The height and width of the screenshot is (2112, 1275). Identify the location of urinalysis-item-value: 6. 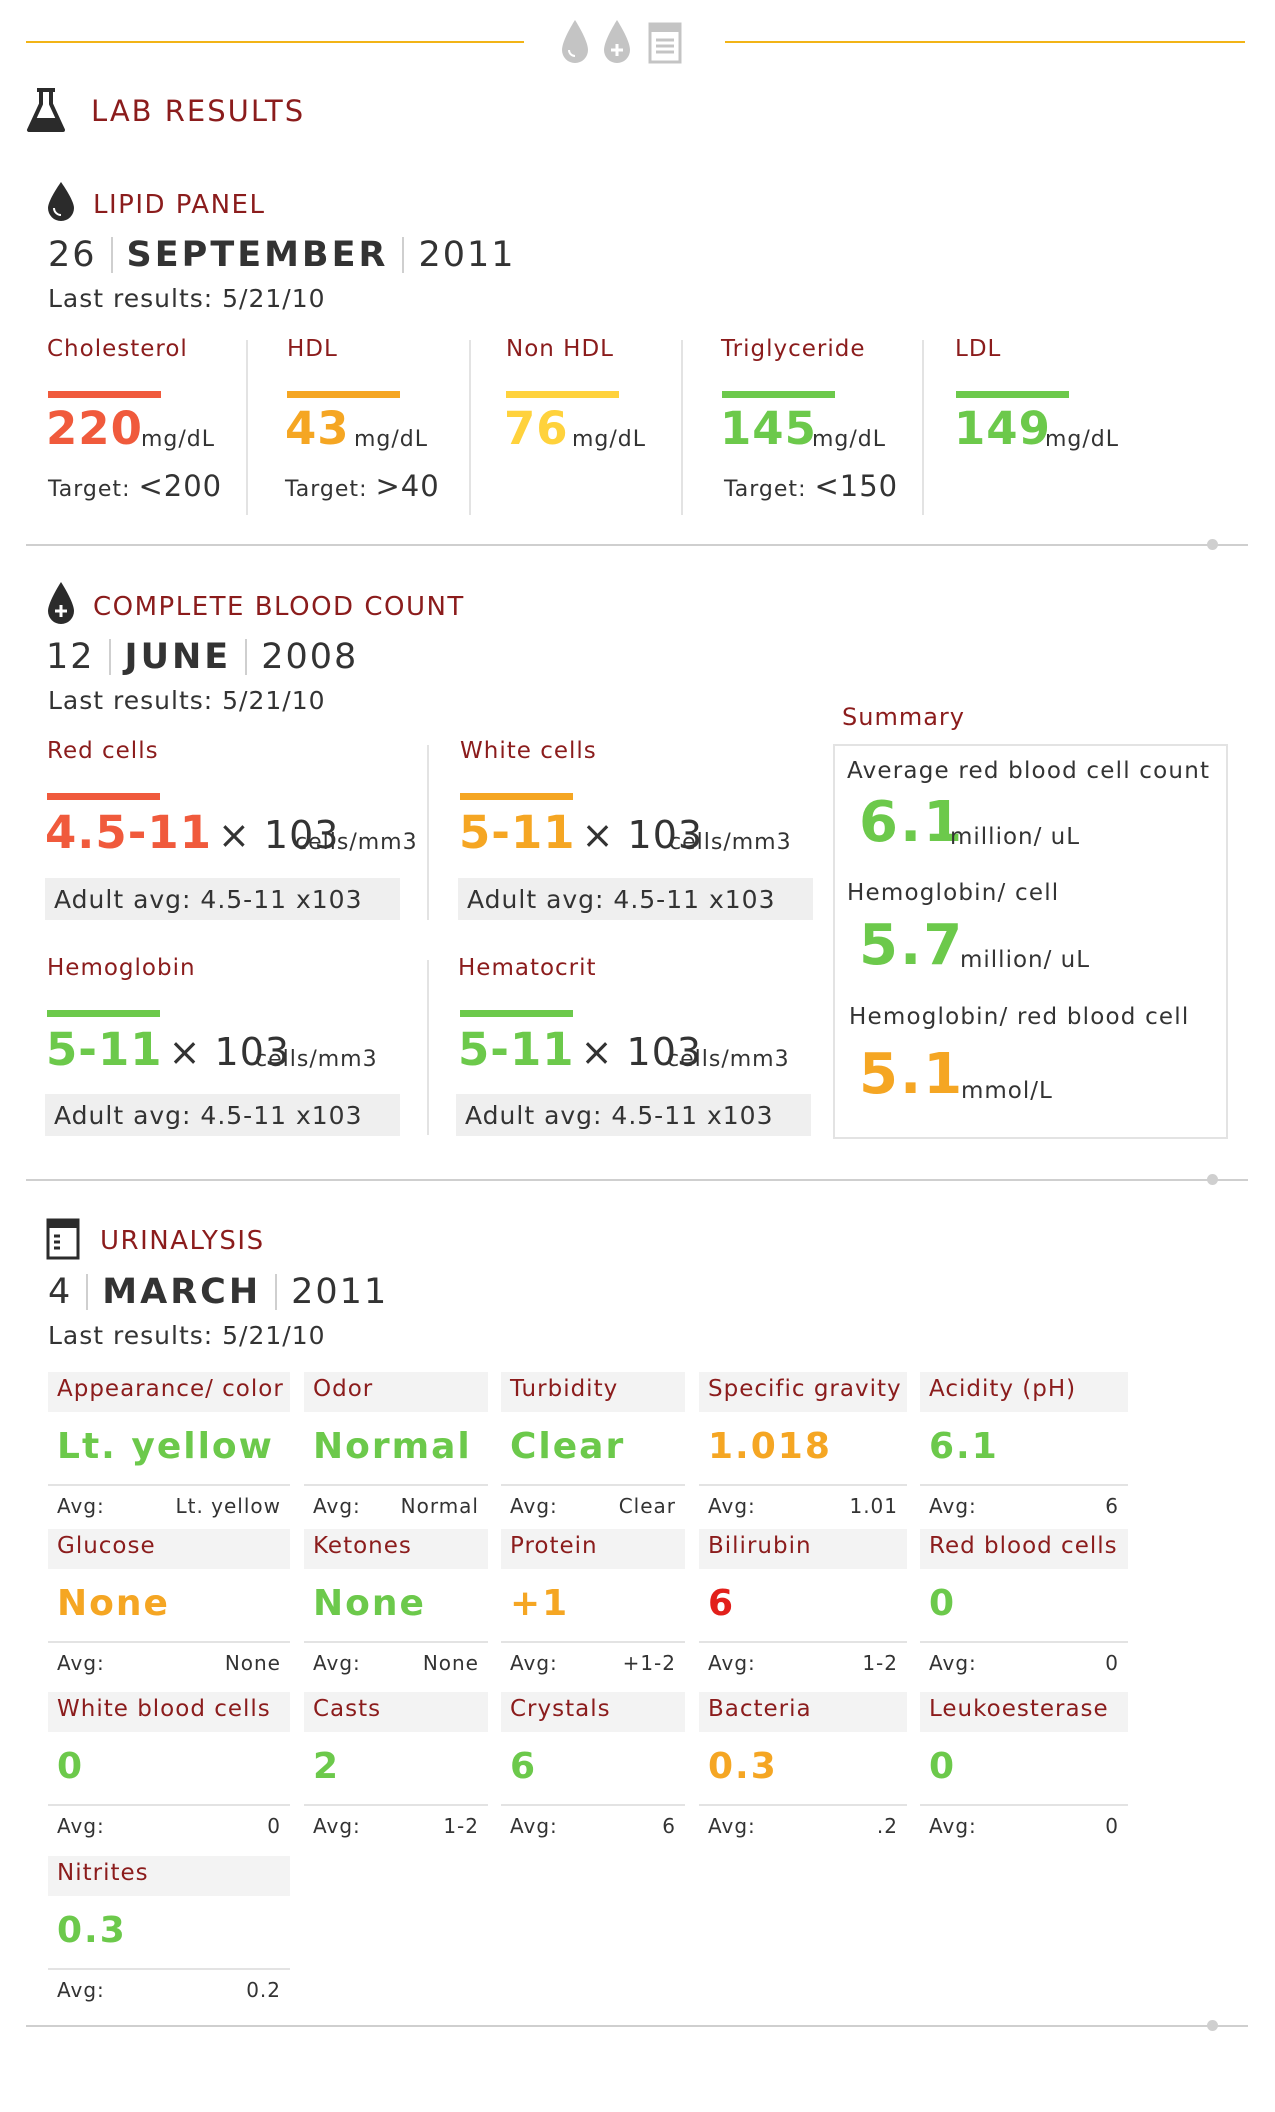
(524, 1766).